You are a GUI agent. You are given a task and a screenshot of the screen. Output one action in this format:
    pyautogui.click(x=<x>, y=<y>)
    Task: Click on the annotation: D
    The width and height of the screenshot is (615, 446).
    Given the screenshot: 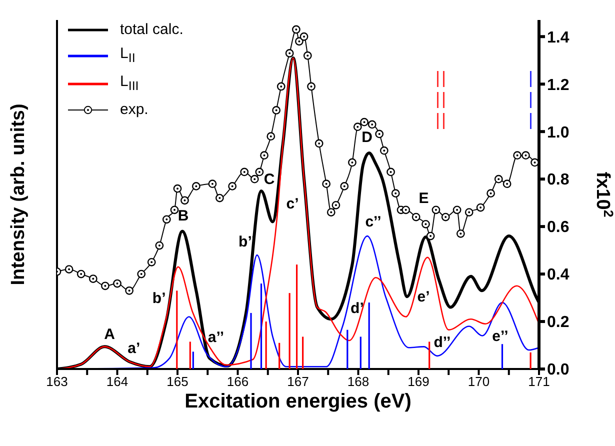 What is the action you would take?
    pyautogui.click(x=367, y=137)
    